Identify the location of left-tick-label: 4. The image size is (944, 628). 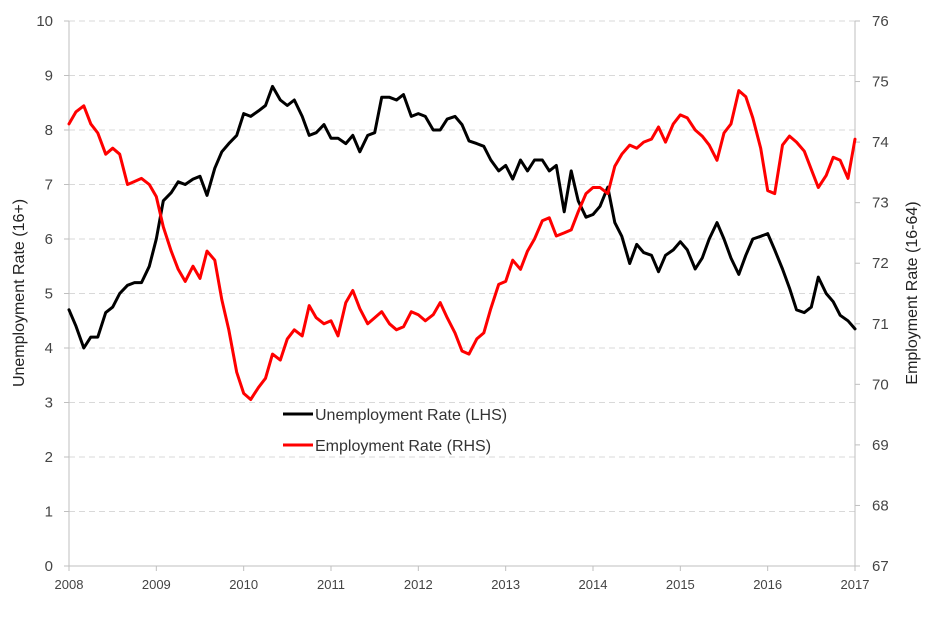
(49, 348).